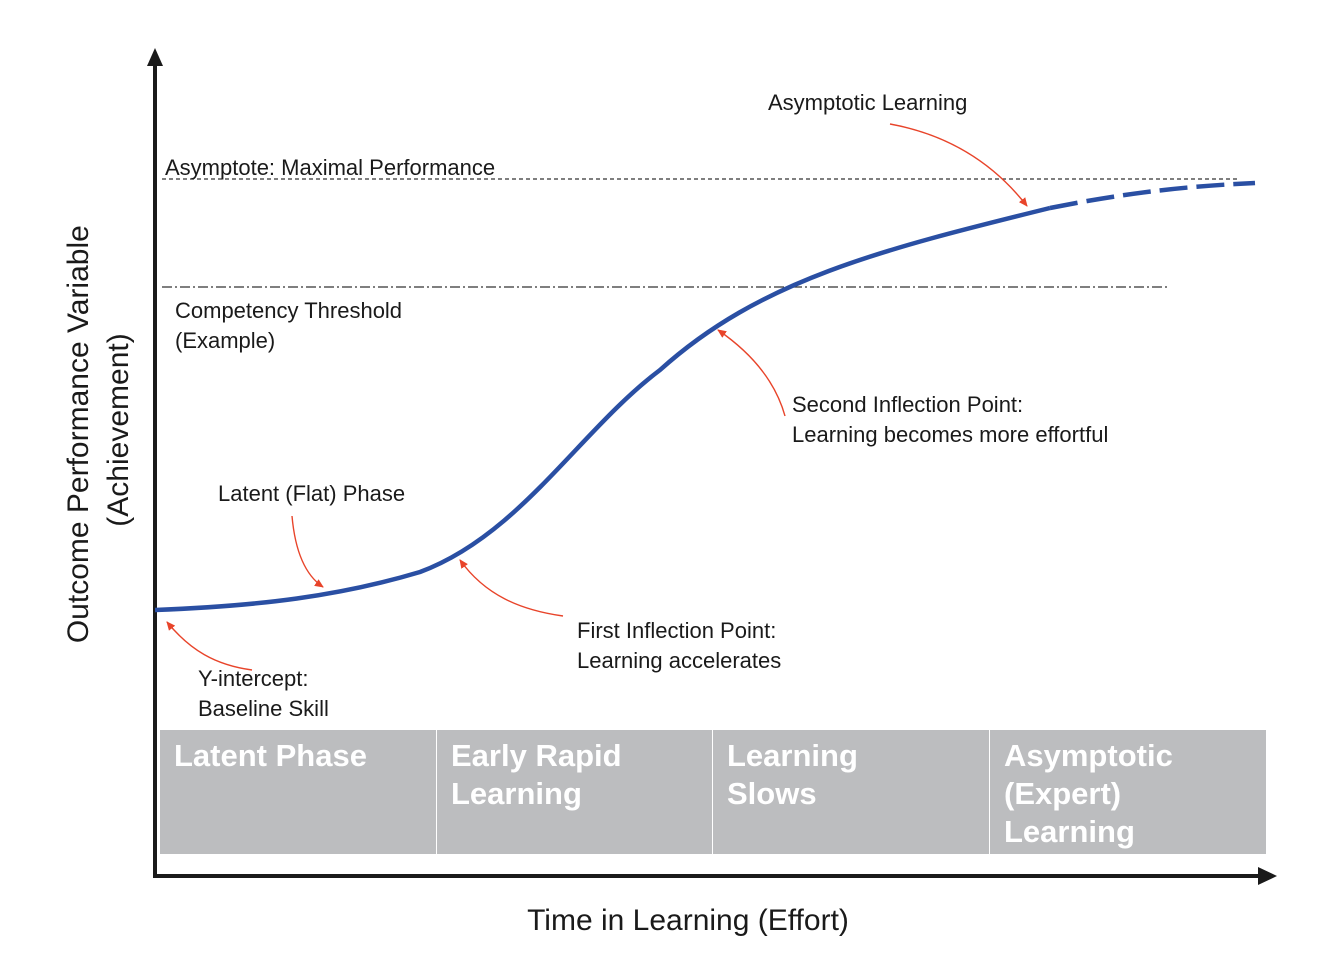 The height and width of the screenshot is (956, 1342). What do you see at coordinates (307, 551) in the screenshot?
I see `arrow-latent-phase` at bounding box center [307, 551].